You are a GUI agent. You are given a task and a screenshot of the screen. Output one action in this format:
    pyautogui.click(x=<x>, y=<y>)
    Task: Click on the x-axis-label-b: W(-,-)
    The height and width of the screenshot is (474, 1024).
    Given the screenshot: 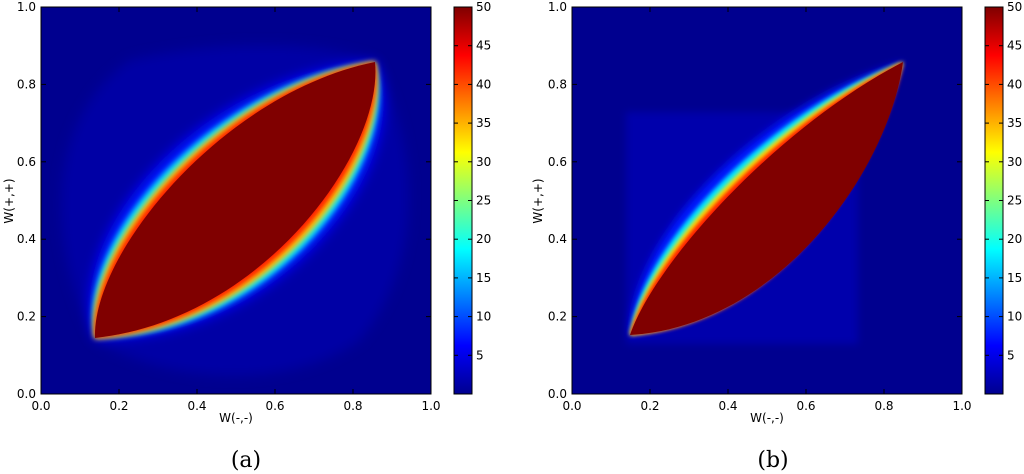 What is the action you would take?
    pyautogui.click(x=767, y=418)
    